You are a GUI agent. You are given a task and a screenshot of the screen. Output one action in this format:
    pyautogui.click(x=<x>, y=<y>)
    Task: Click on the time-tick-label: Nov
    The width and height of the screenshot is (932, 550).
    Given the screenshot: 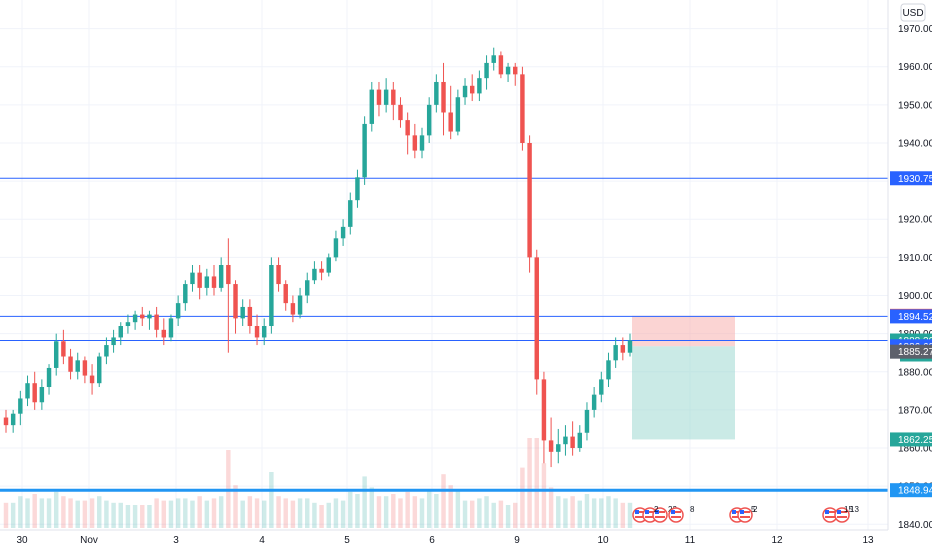 What is the action you would take?
    pyautogui.click(x=89, y=540)
    